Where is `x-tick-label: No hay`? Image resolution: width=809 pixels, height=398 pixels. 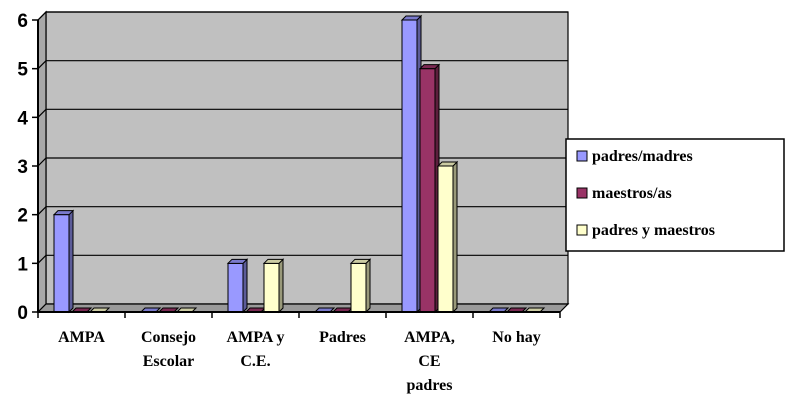 x-tick-label: No hay is located at coordinates (516, 337).